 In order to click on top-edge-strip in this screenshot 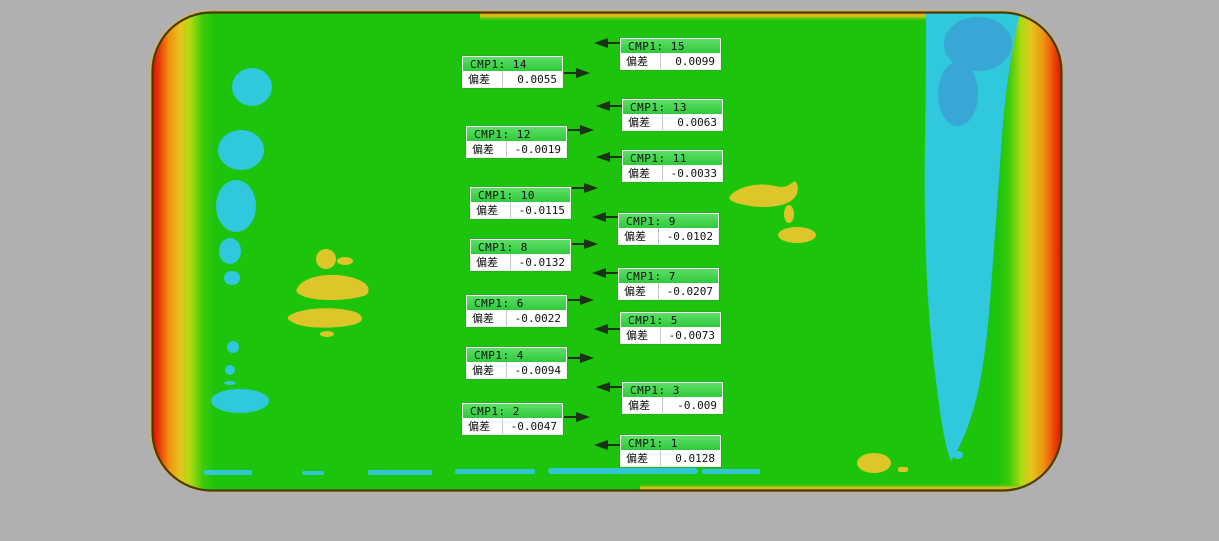, I will do `click(745, 17)`.